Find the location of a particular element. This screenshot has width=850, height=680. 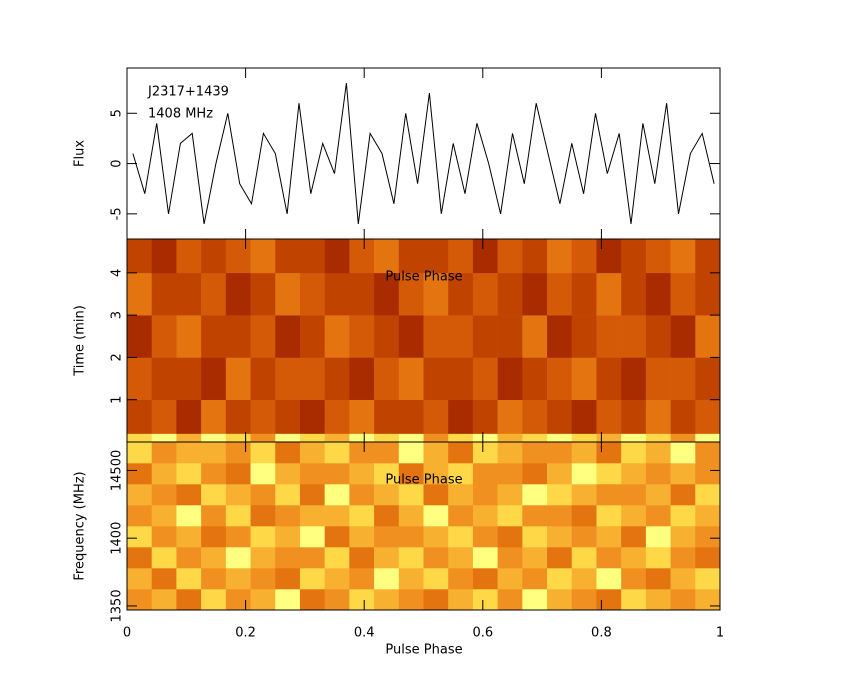

y-tick-label: 14500 is located at coordinates (117, 470).